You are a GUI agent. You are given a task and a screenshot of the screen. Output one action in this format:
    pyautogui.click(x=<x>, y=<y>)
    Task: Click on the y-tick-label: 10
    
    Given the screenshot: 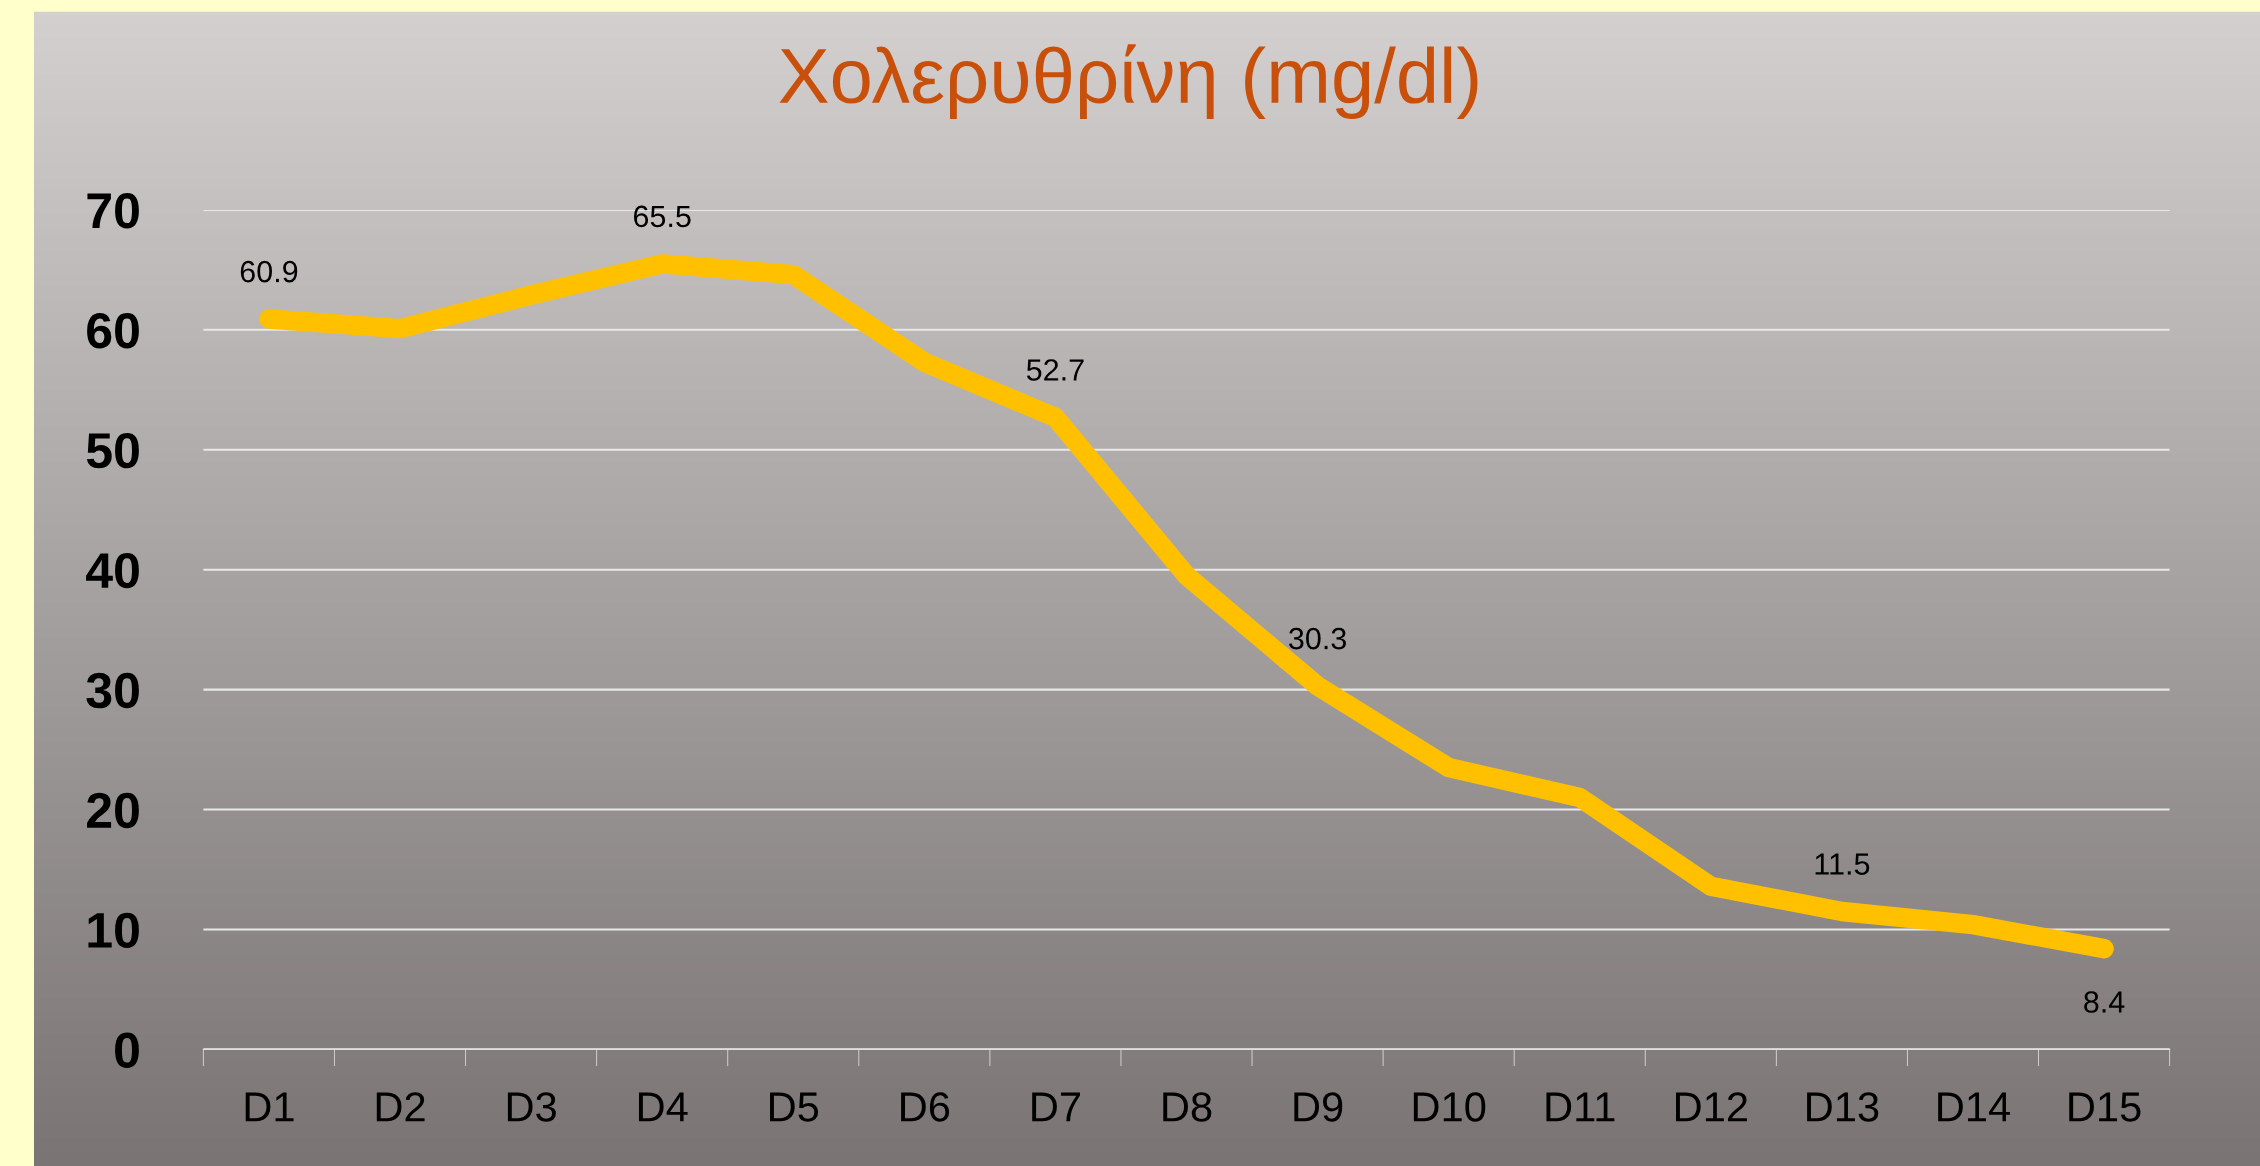 What is the action you would take?
    pyautogui.click(x=113, y=930)
    